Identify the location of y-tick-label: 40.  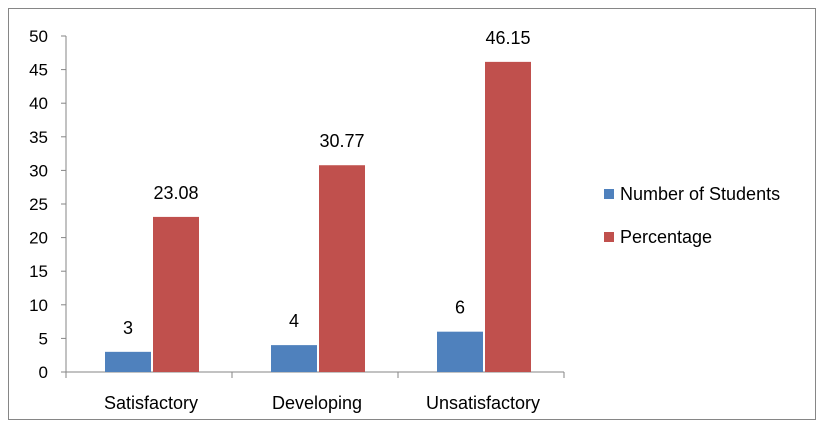
(38, 103).